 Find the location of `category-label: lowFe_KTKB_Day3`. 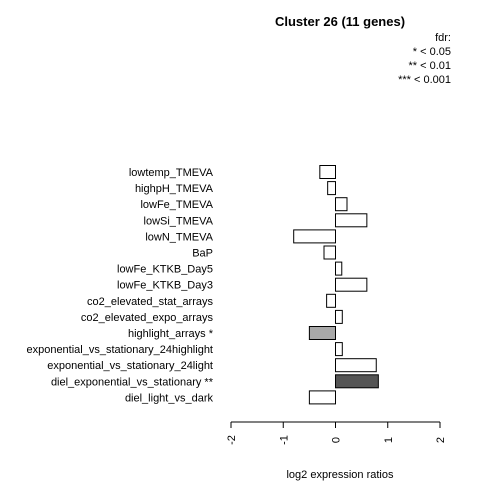

category-label: lowFe_KTKB_Day3 is located at coordinates (165, 286).